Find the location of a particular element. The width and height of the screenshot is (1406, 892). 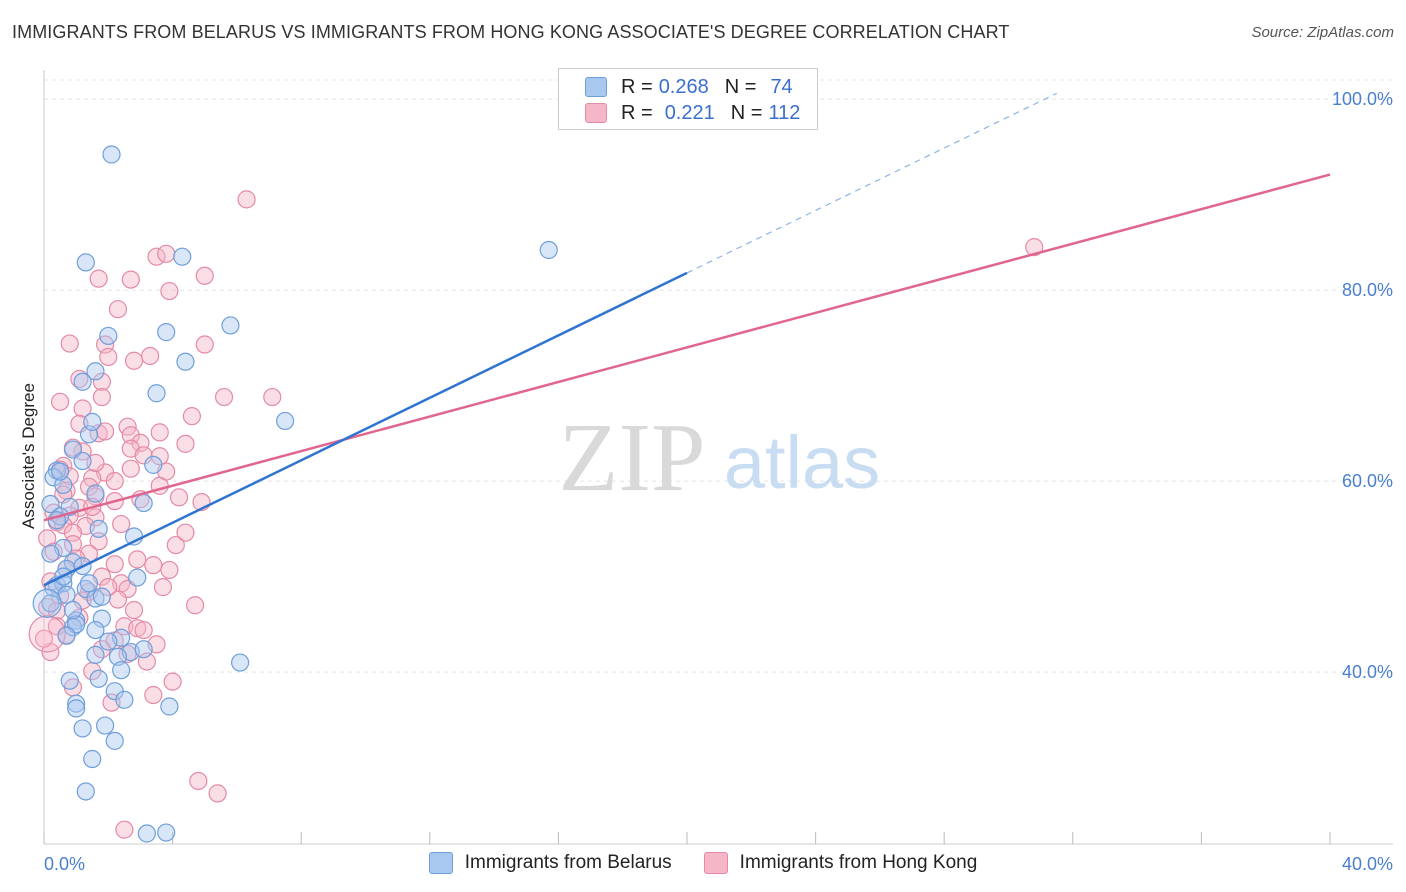

legend-swatch-belarus is located at coordinates (596, 87).